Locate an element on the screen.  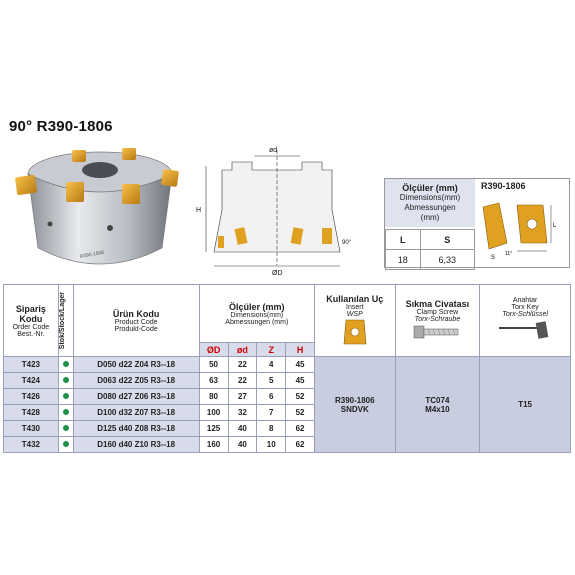
order-code-cell: T423 is located at coordinates (31, 364).